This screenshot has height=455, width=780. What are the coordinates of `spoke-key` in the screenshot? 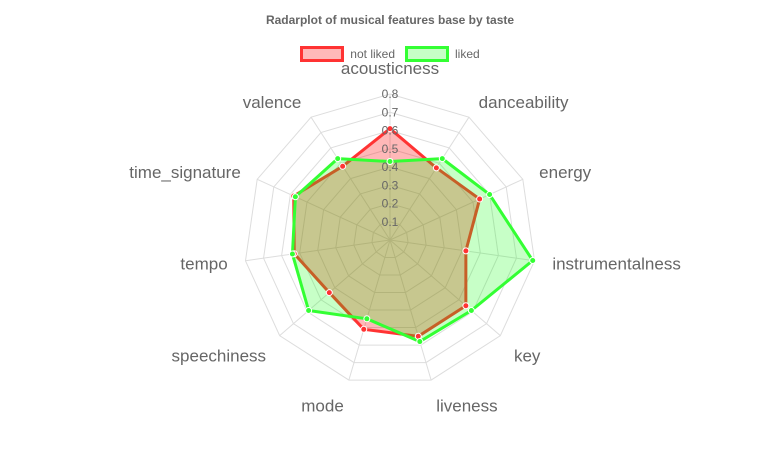 It's located at (445, 287).